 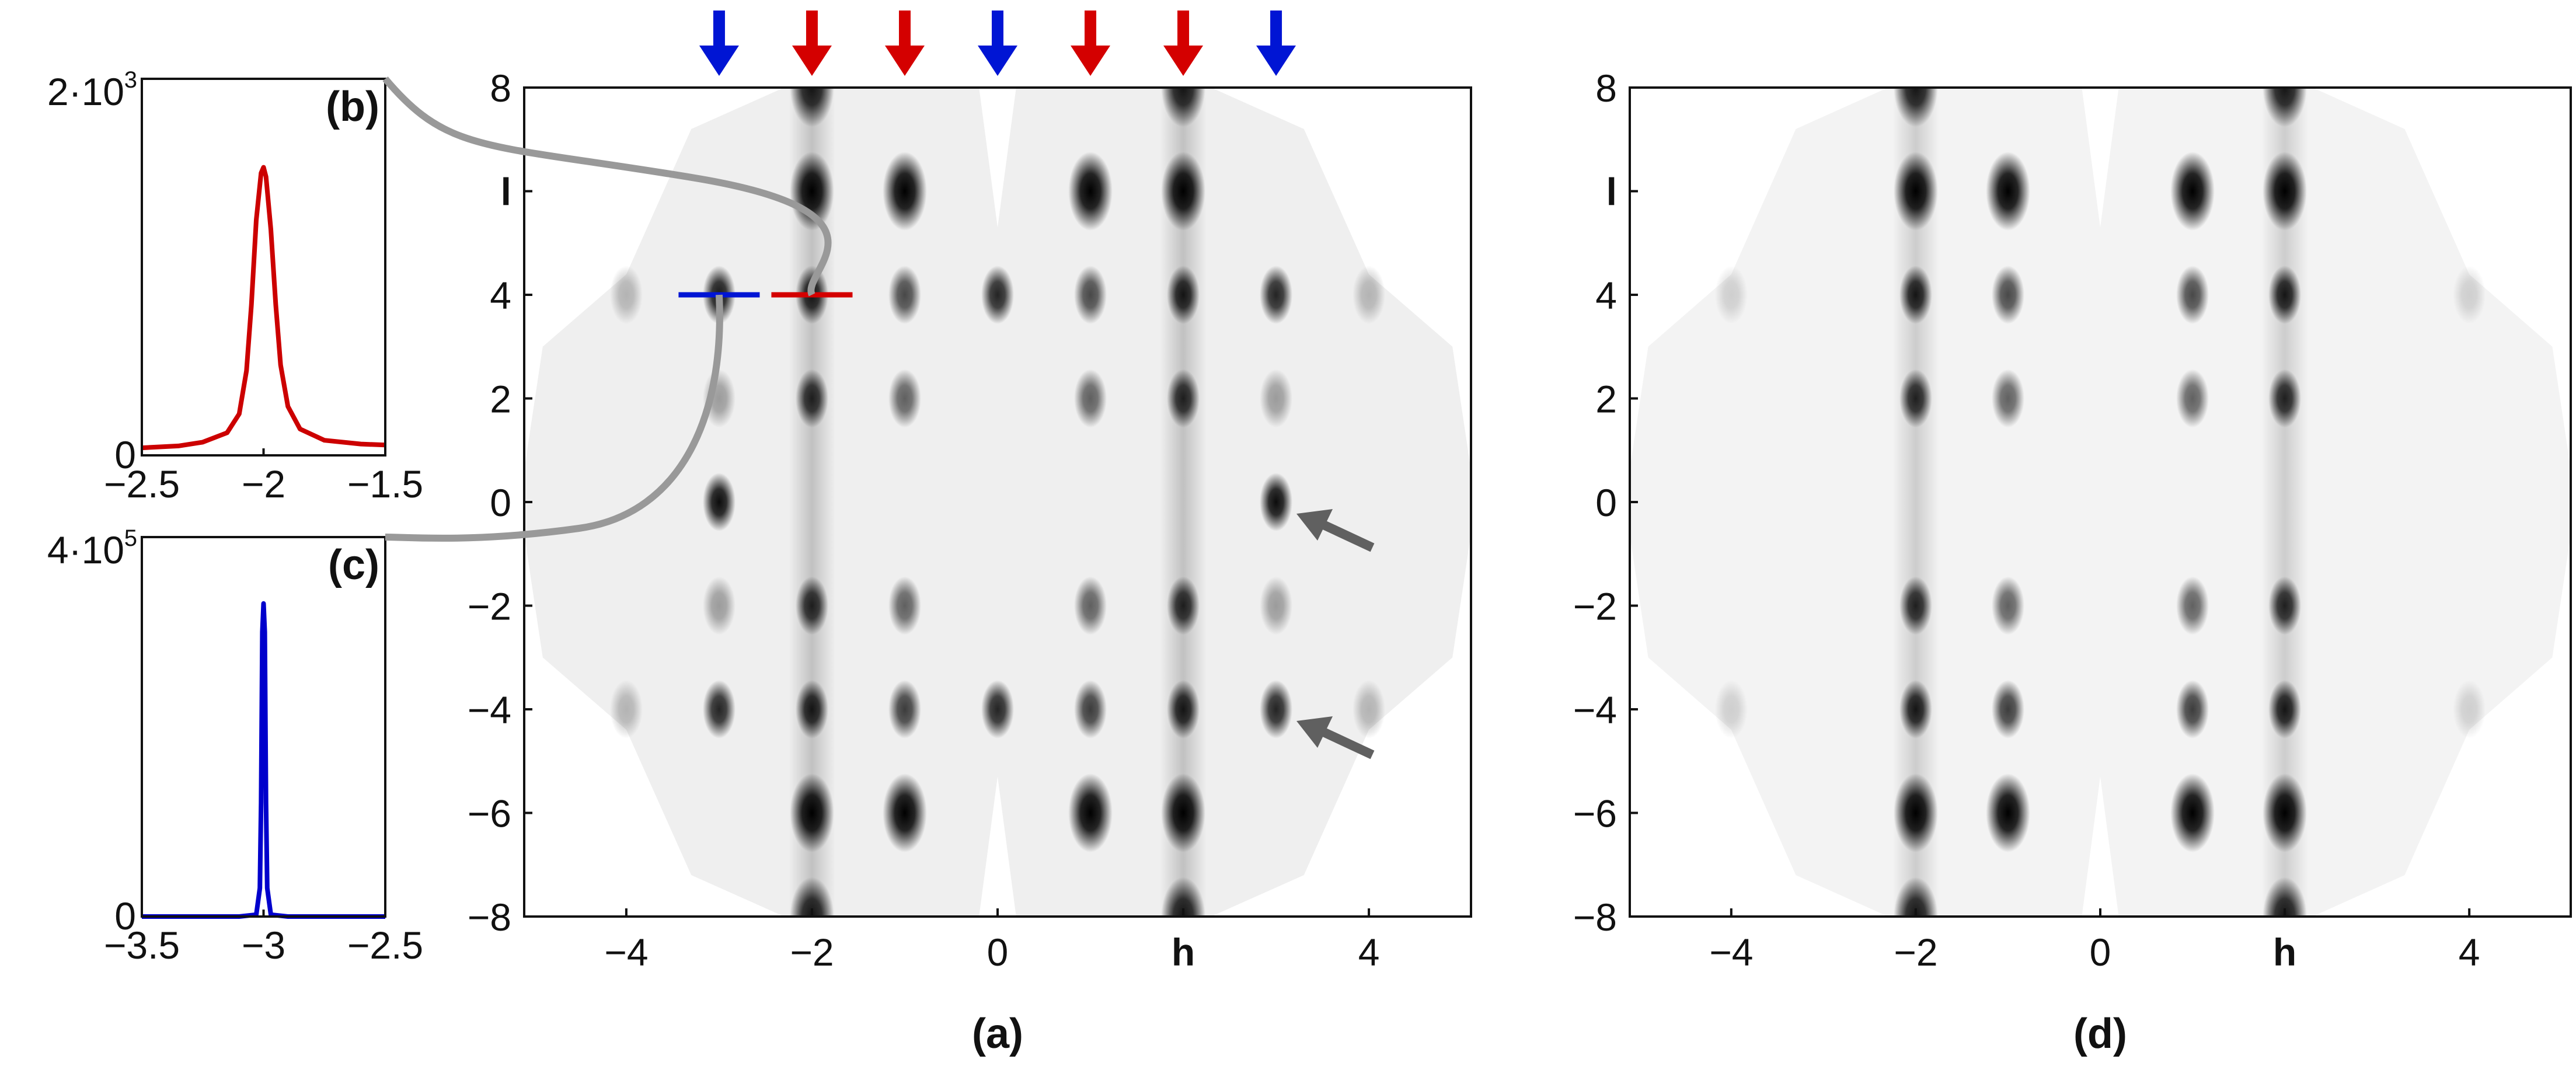 I want to click on y-tick-label: l, so click(x=506, y=192).